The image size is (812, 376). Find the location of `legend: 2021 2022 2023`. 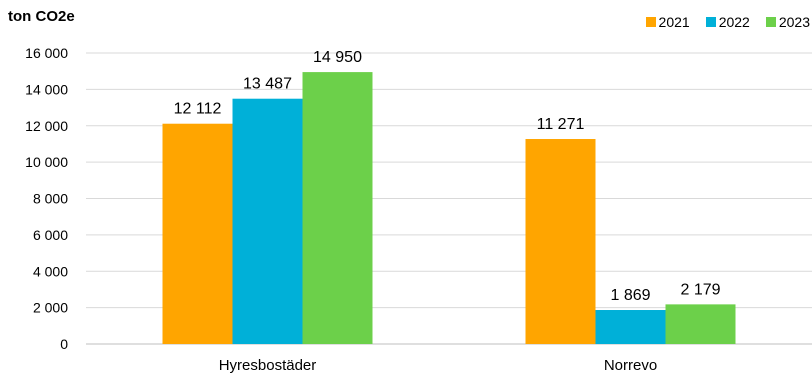

legend: 2021 2022 2023 is located at coordinates (727, 22).